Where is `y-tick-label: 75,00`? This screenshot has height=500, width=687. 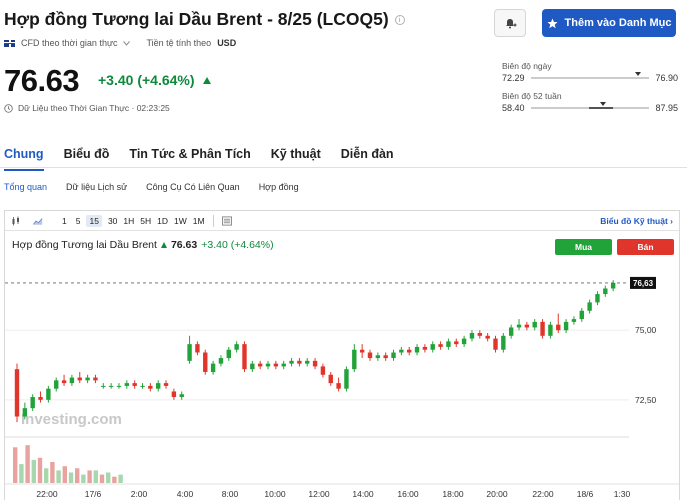 y-tick-label: 75,00 is located at coordinates (646, 330).